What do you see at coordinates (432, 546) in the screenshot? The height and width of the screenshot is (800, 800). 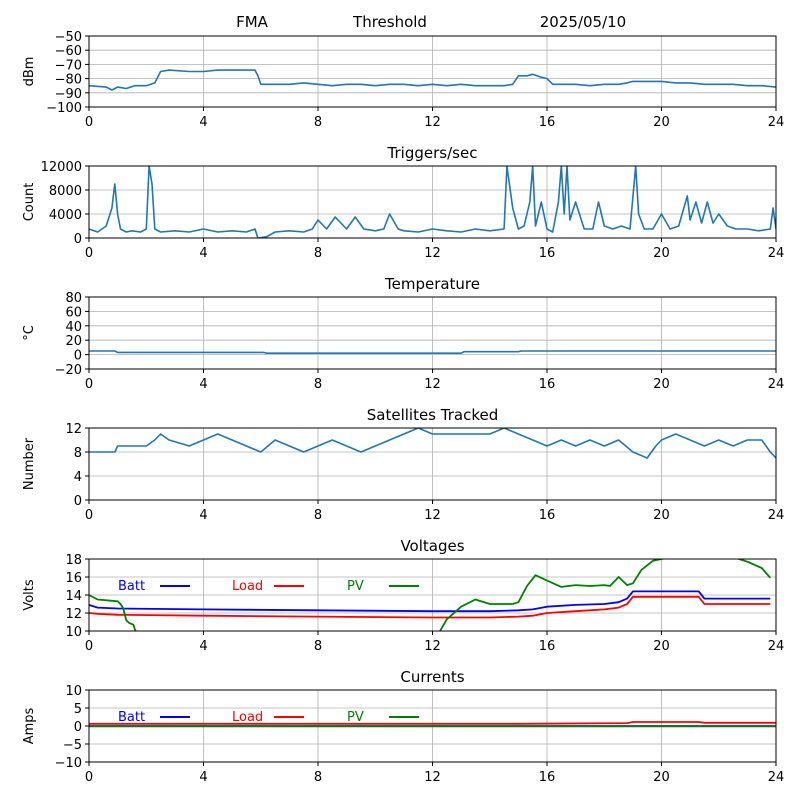 I see `panel-title: Voltages` at bounding box center [432, 546].